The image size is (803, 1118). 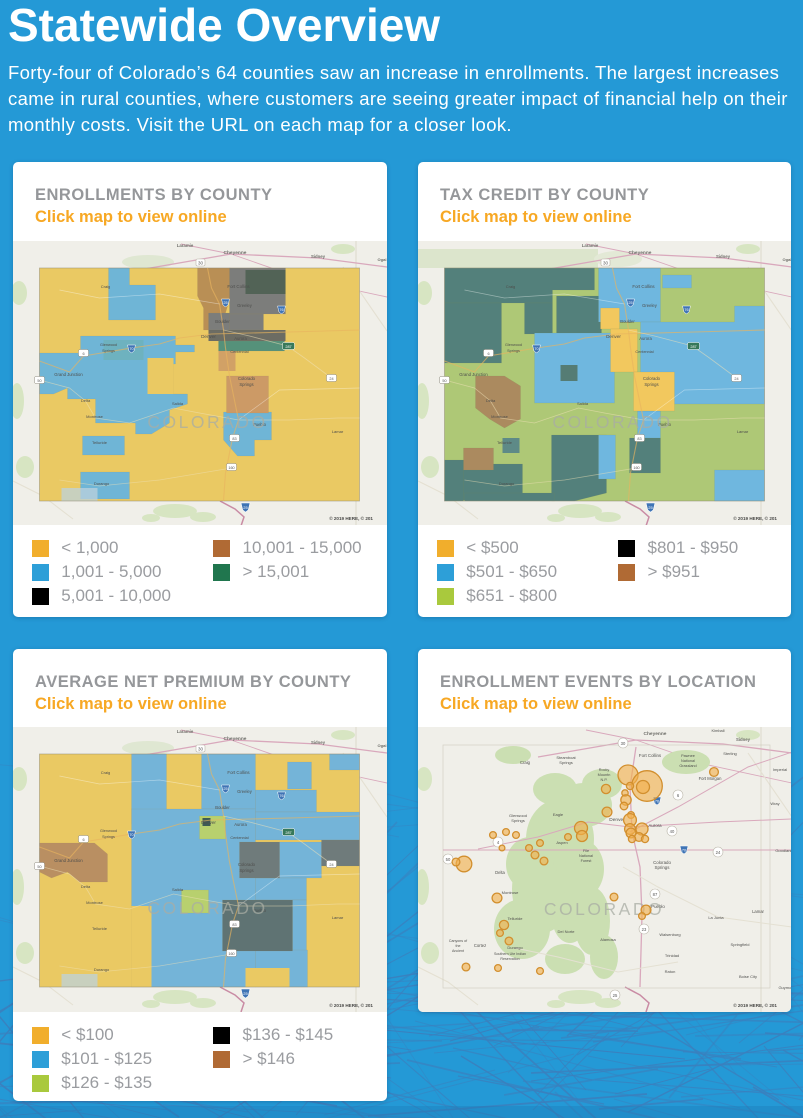 What do you see at coordinates (608, 939) in the screenshot?
I see `svg-text: Alamosa` at bounding box center [608, 939].